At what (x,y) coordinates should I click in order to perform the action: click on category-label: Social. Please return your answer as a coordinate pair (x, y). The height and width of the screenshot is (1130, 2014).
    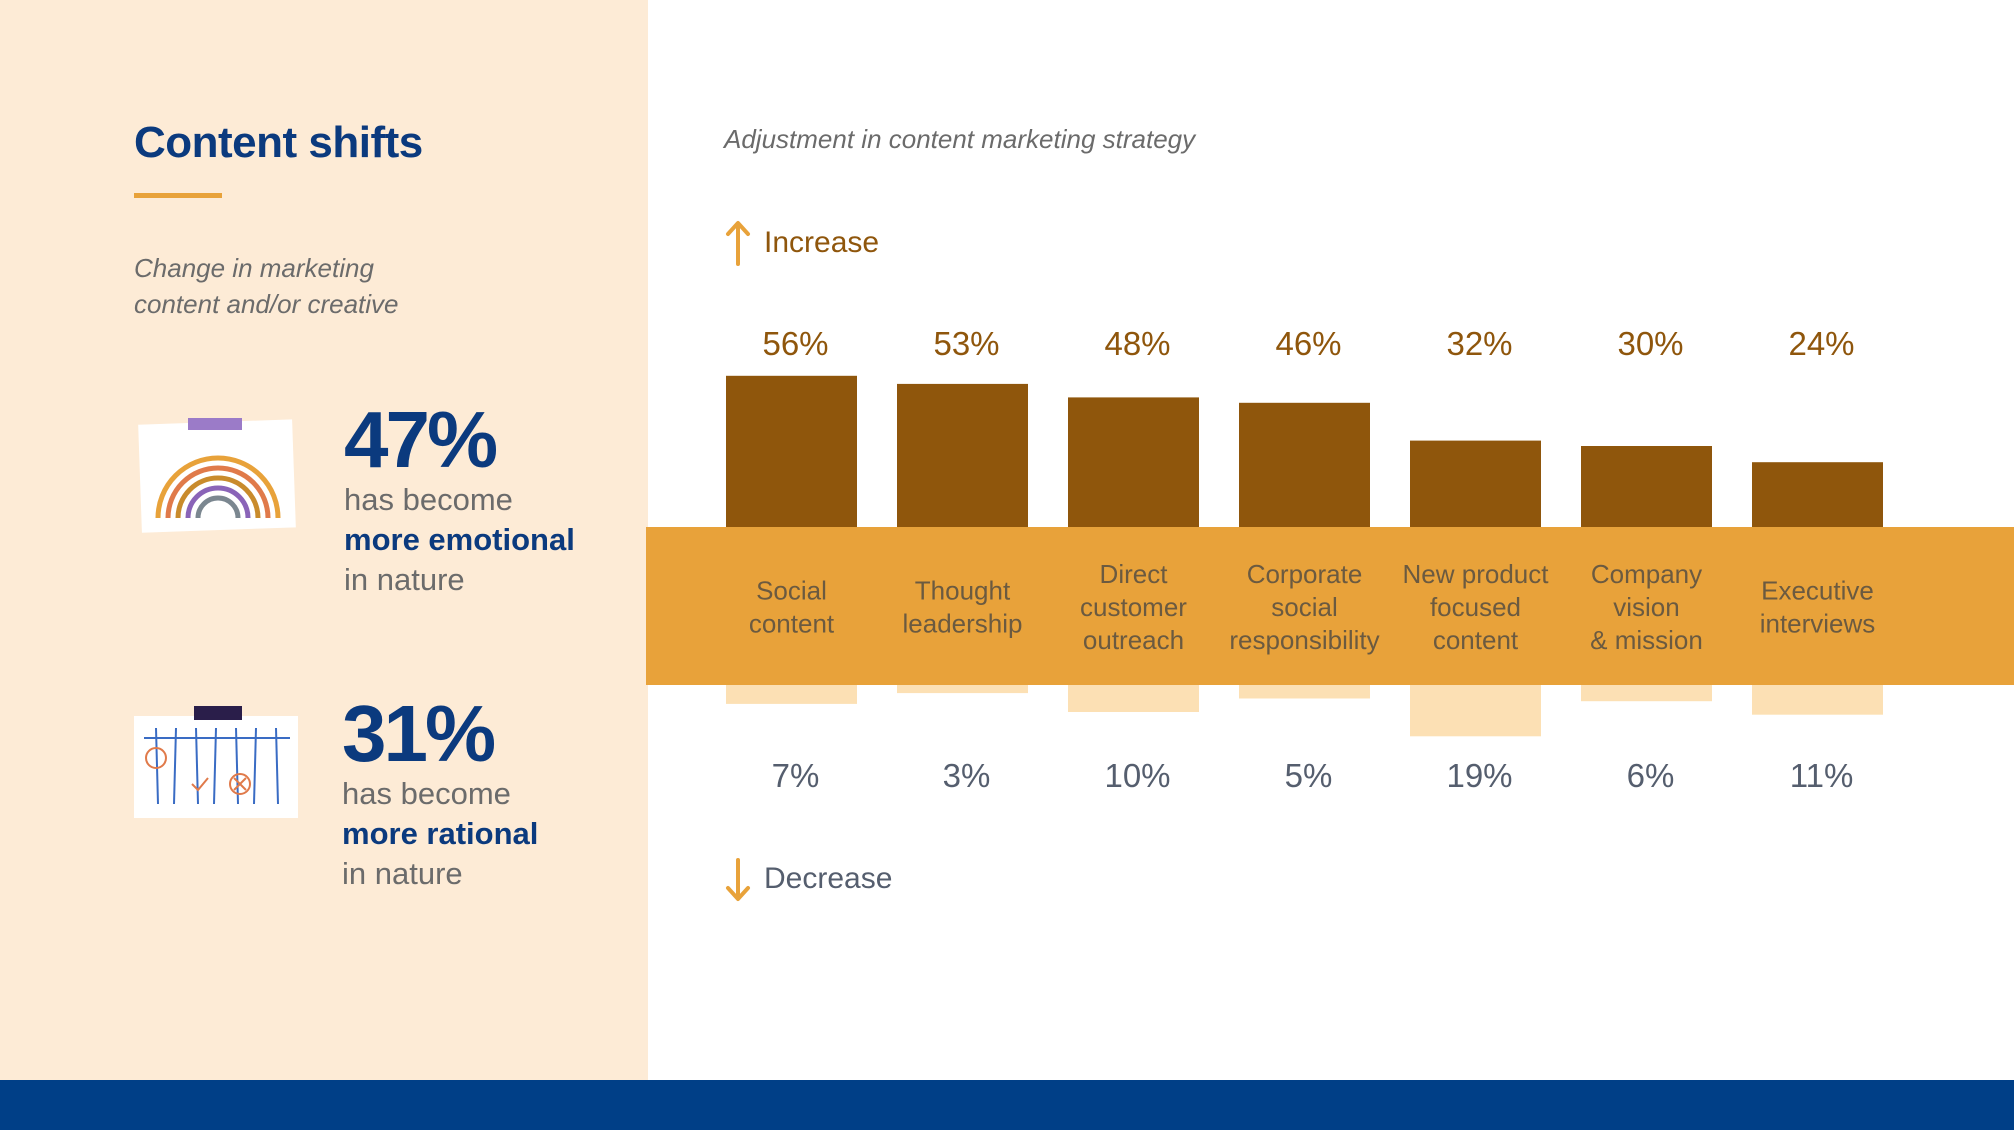
    Looking at the image, I should click on (791, 591).